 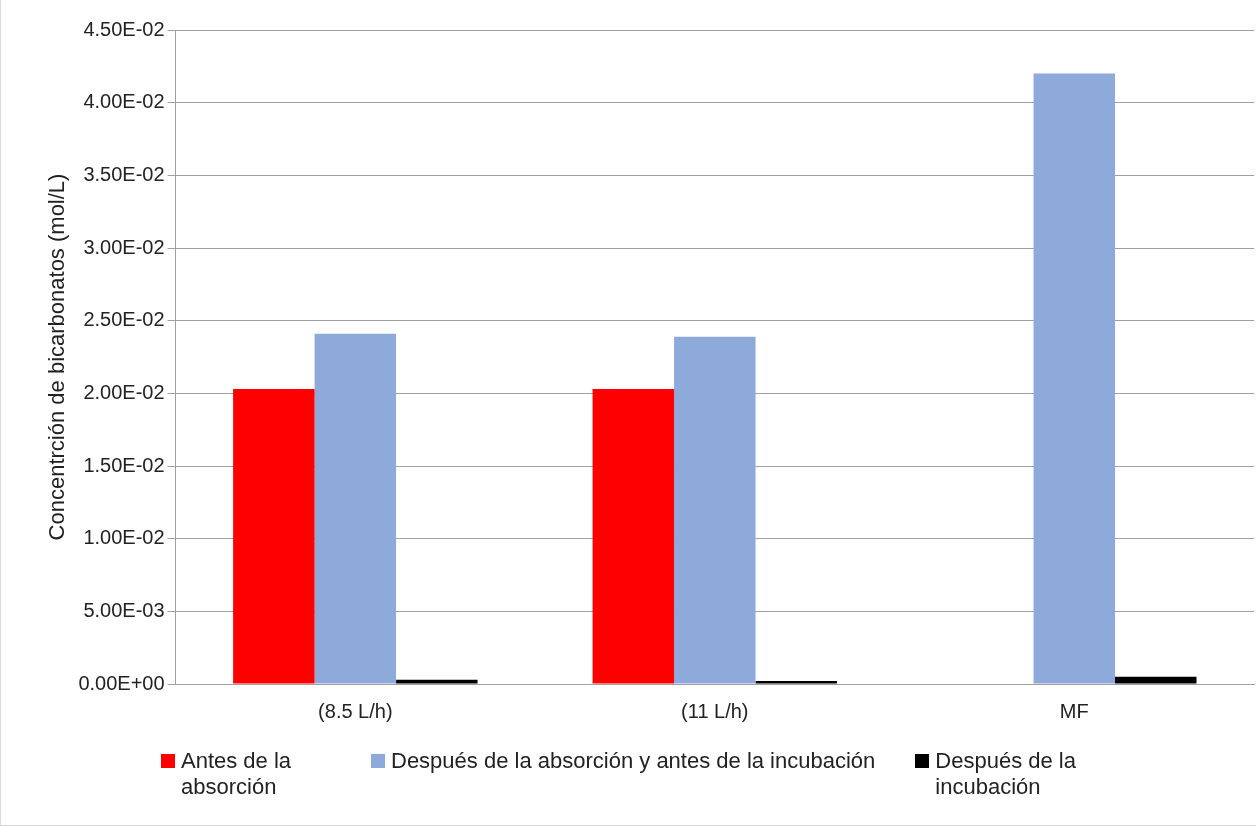 I want to click on y-axis-title: Concentrción de bicarbonatos (mol/L), so click(x=57, y=357).